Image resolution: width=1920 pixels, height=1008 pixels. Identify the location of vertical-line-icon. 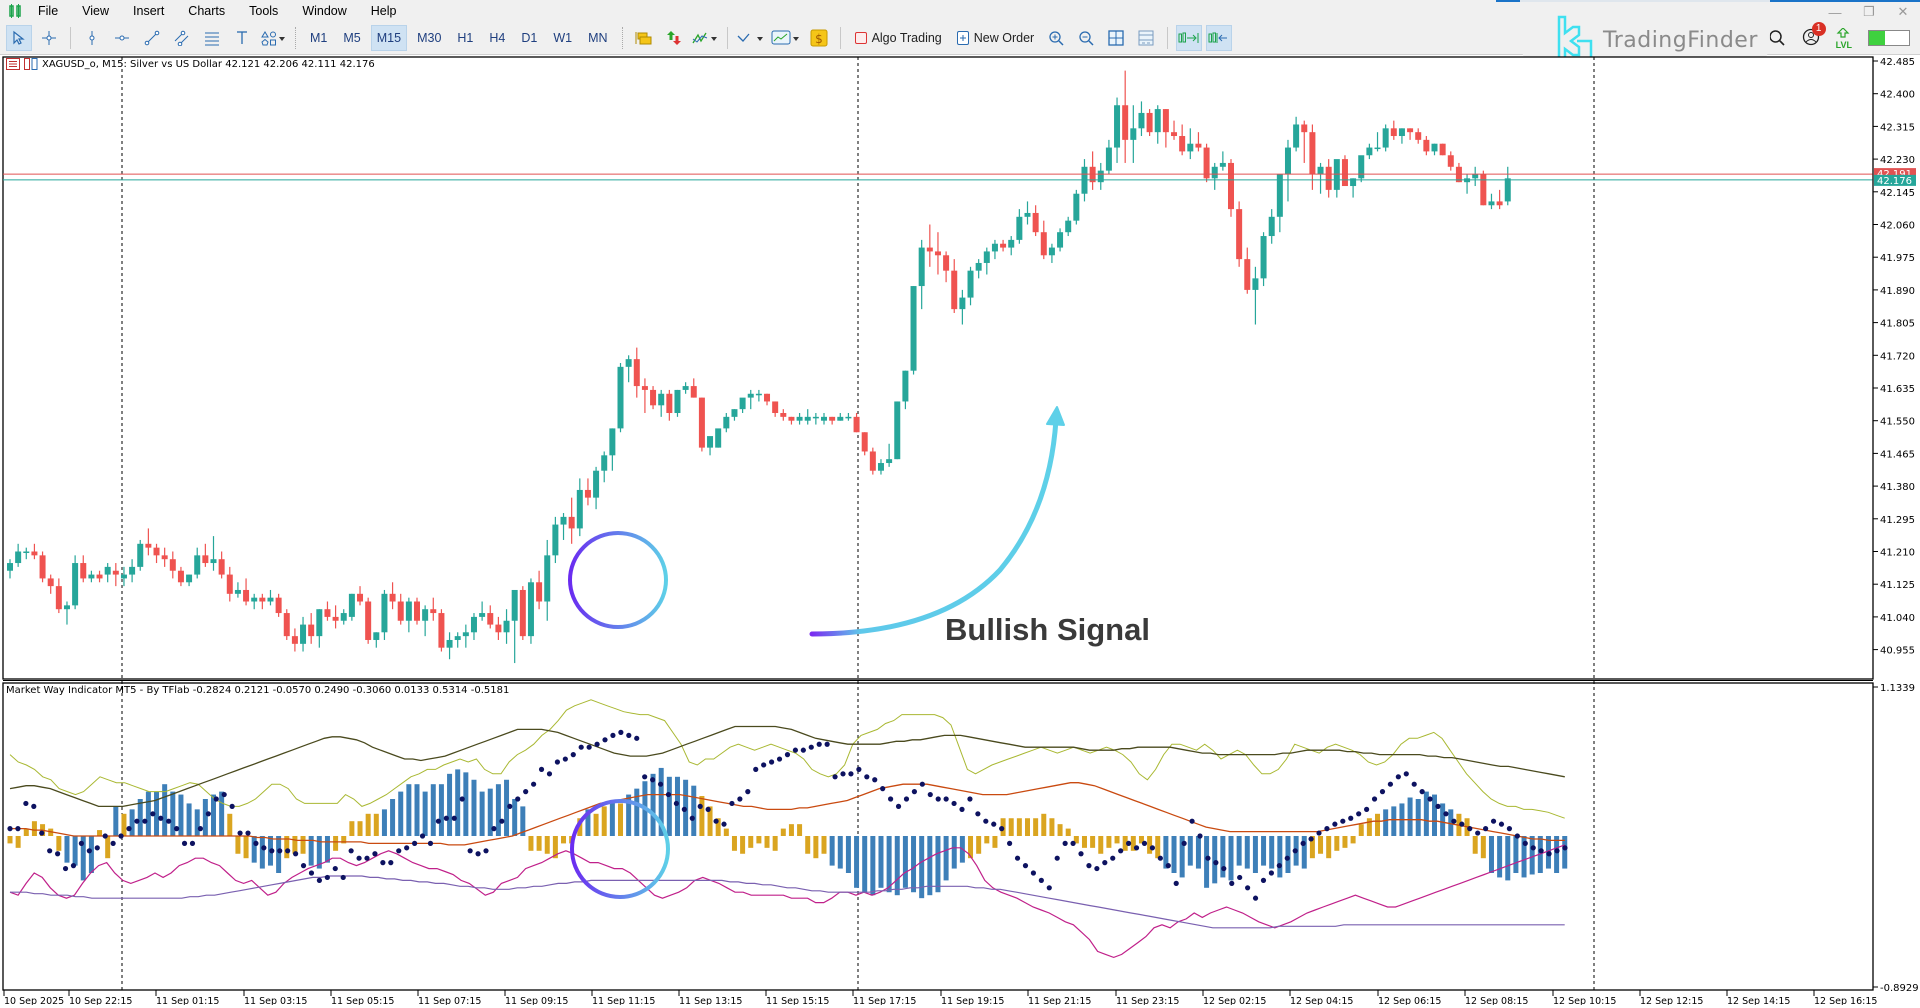
(92, 38).